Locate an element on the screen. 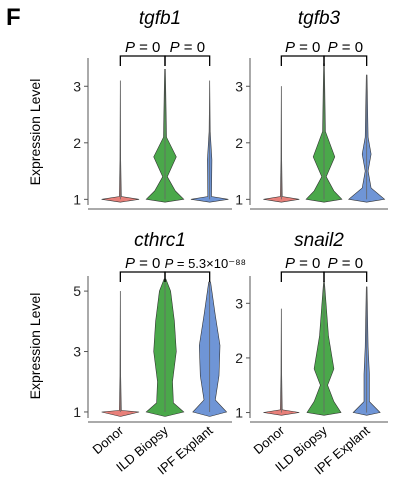 The image size is (393, 491). panel-title: tgfb3 is located at coordinates (319, 18).